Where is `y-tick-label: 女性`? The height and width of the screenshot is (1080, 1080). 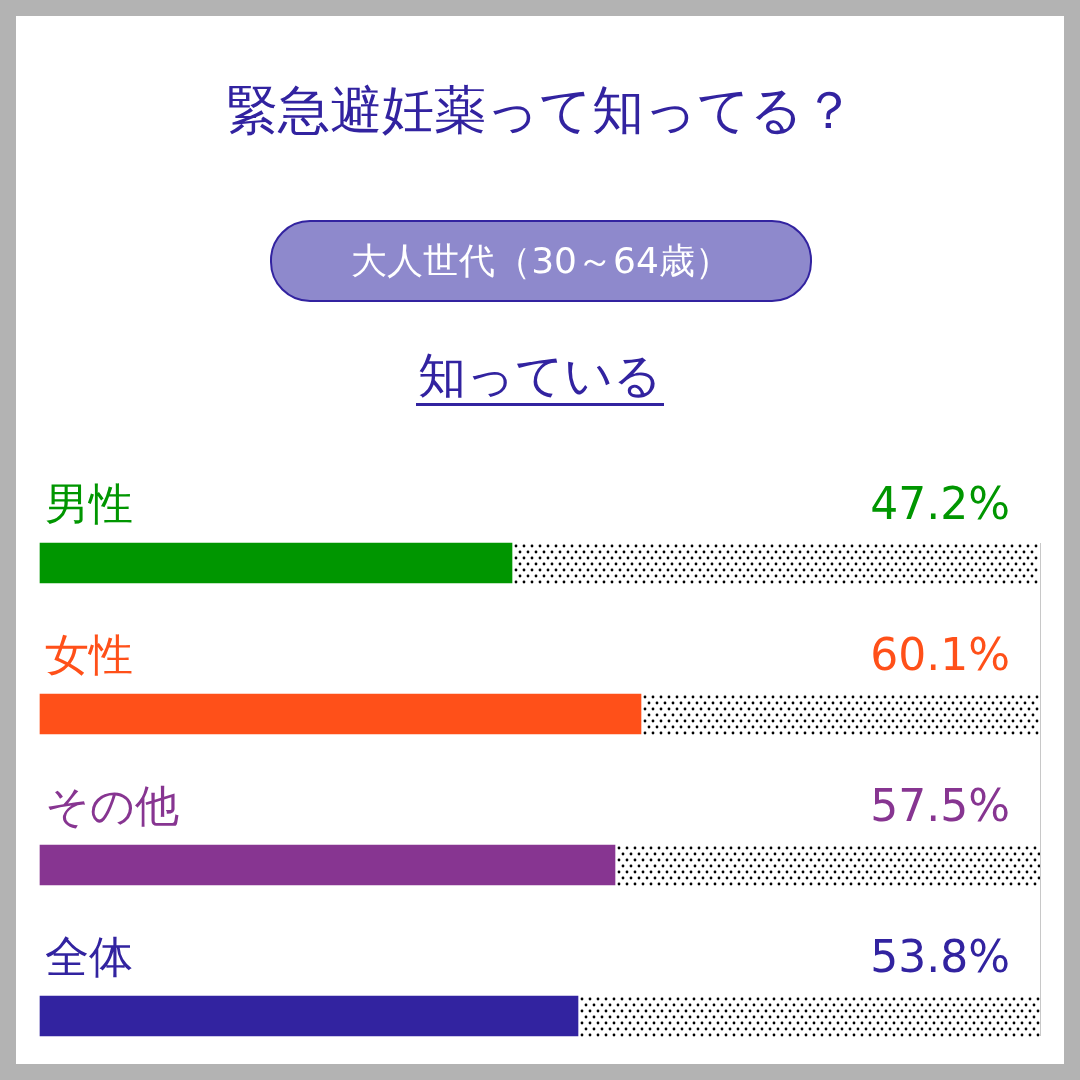 y-tick-label: 女性 is located at coordinates (89, 654).